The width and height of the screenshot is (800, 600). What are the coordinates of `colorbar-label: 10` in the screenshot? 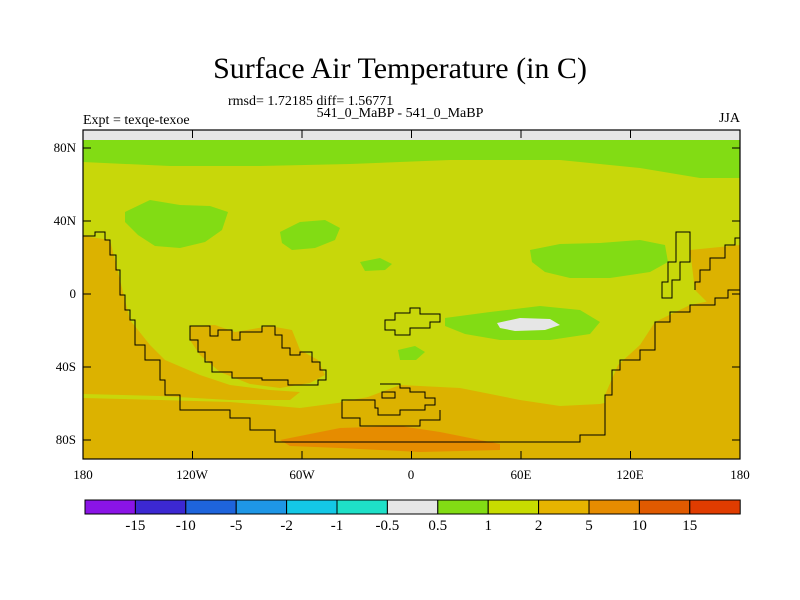 It's located at (639, 526).